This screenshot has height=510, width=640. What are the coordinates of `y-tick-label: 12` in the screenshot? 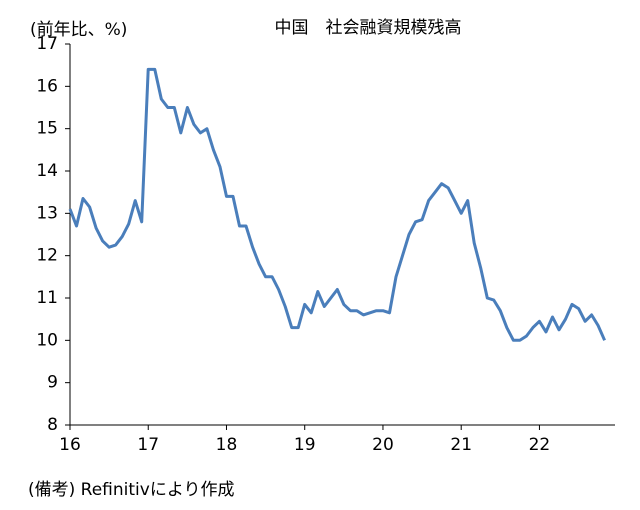 It's located at (47, 256).